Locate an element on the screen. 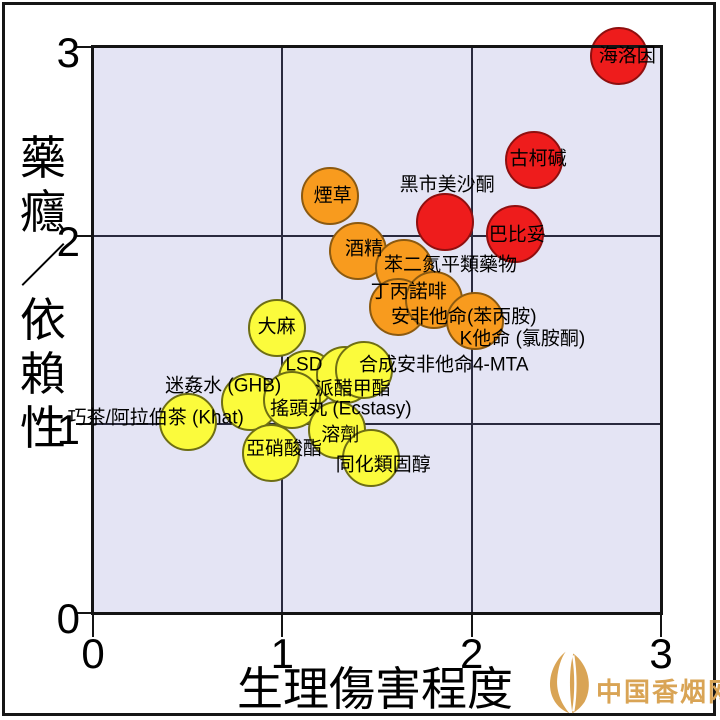 Image resolution: width=720 pixels, height=720 pixels. label-ecstasy: 搖頭丸 (Ecstasy) is located at coordinates (341, 409).